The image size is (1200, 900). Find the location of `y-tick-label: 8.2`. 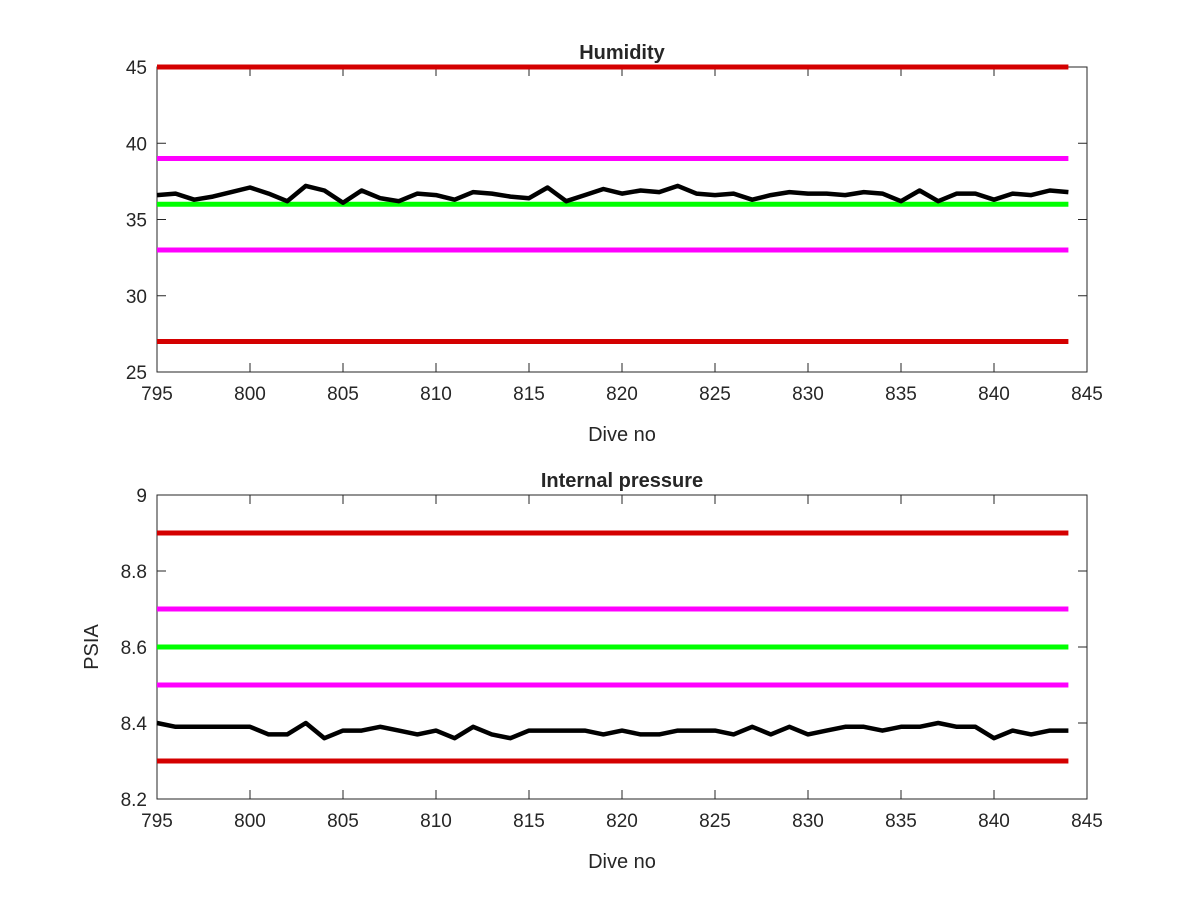

y-tick-label: 8.2 is located at coordinates (134, 800).